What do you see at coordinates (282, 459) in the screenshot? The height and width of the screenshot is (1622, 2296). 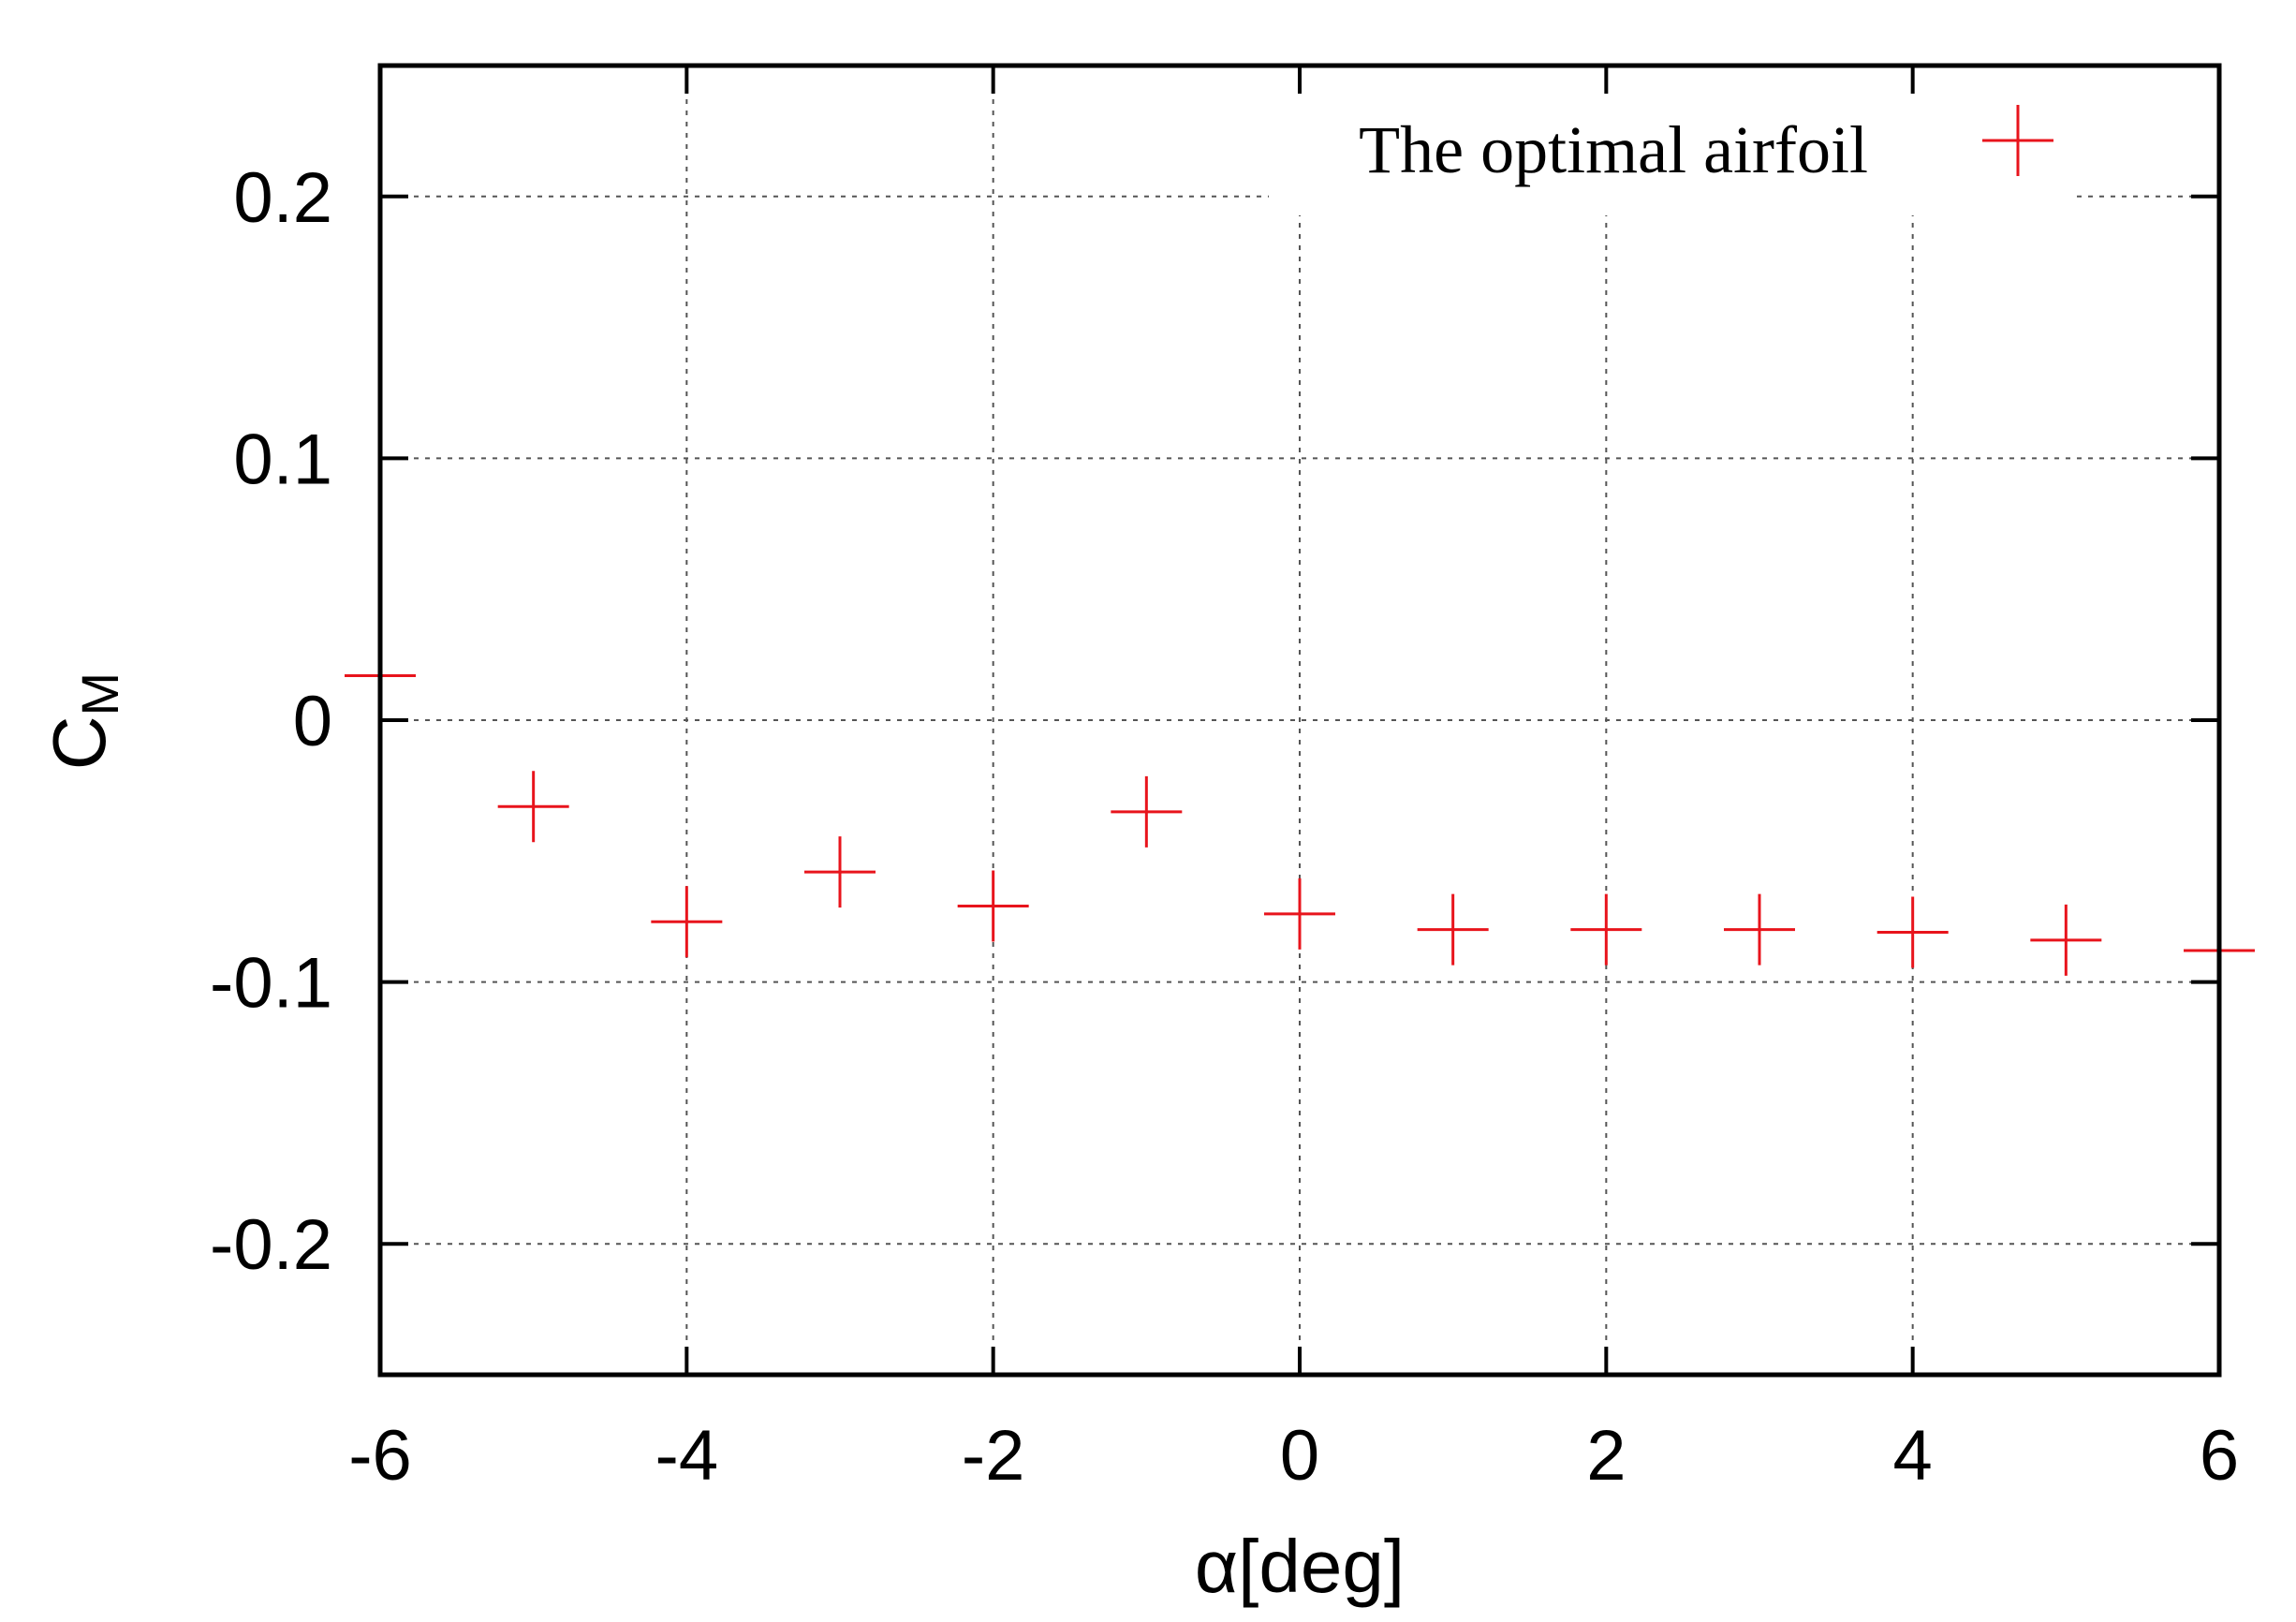 I see `y-tick-label: 0.1` at bounding box center [282, 459].